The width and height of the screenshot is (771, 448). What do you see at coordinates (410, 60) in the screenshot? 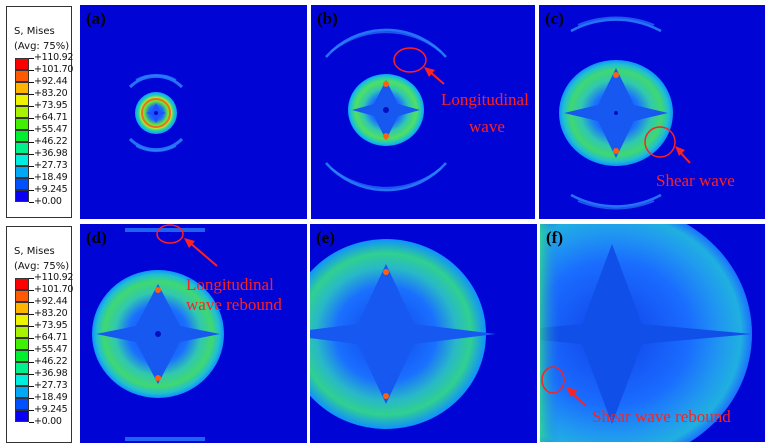
I see `longitudinal-wave-marker` at bounding box center [410, 60].